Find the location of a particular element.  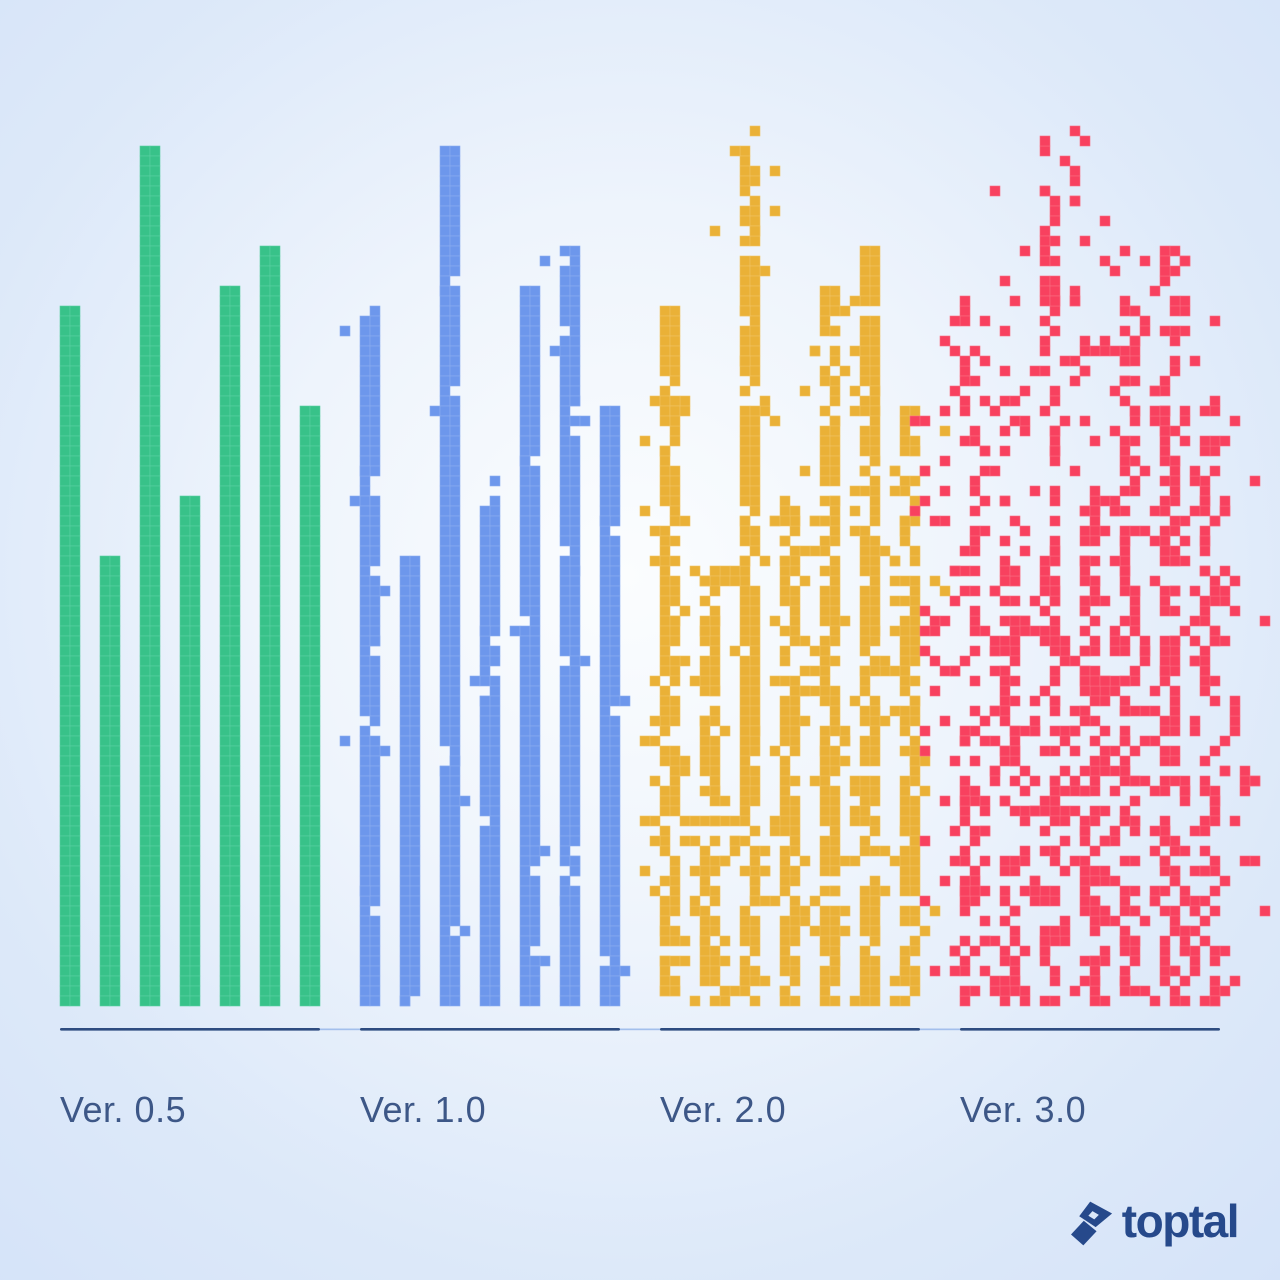

toptal-logo: toptal is located at coordinates (1155, 1221).